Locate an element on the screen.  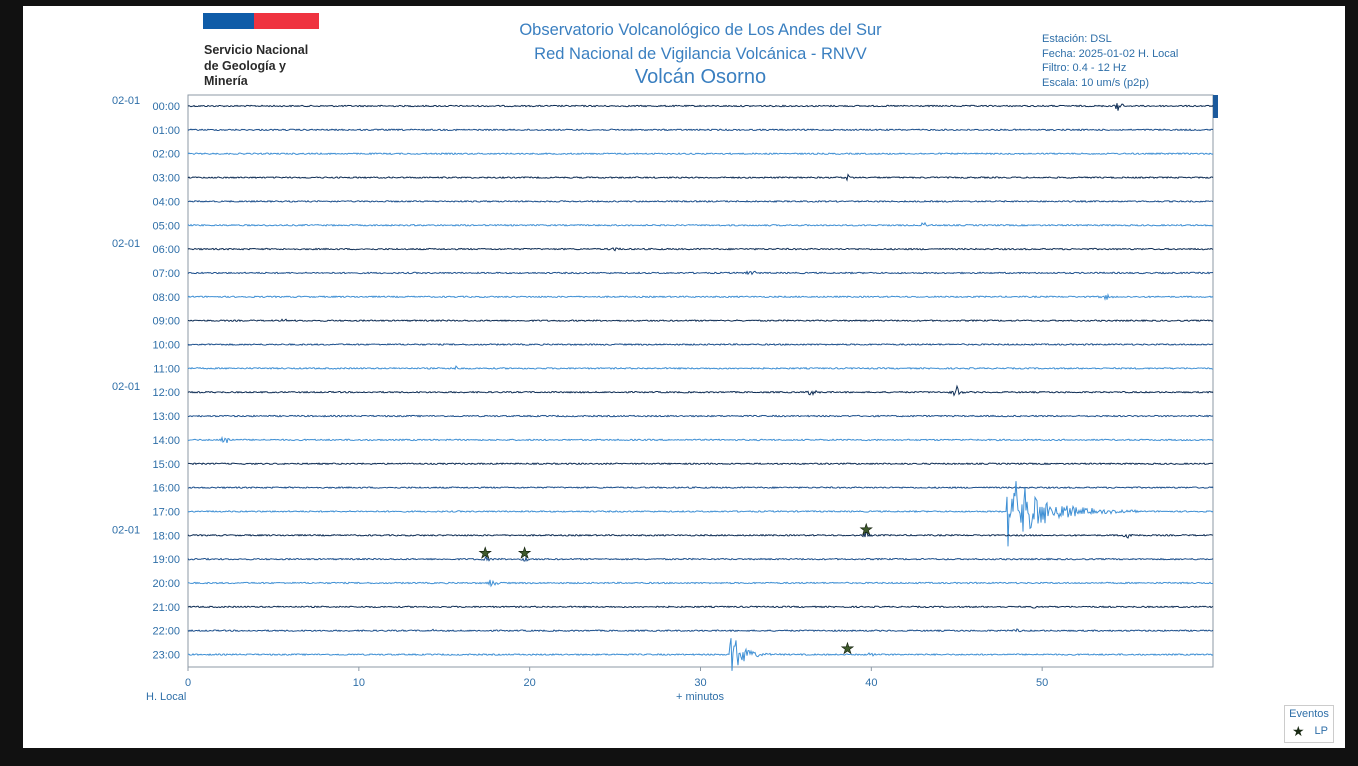
row-time-label: 06:00 is located at coordinates (166, 250).